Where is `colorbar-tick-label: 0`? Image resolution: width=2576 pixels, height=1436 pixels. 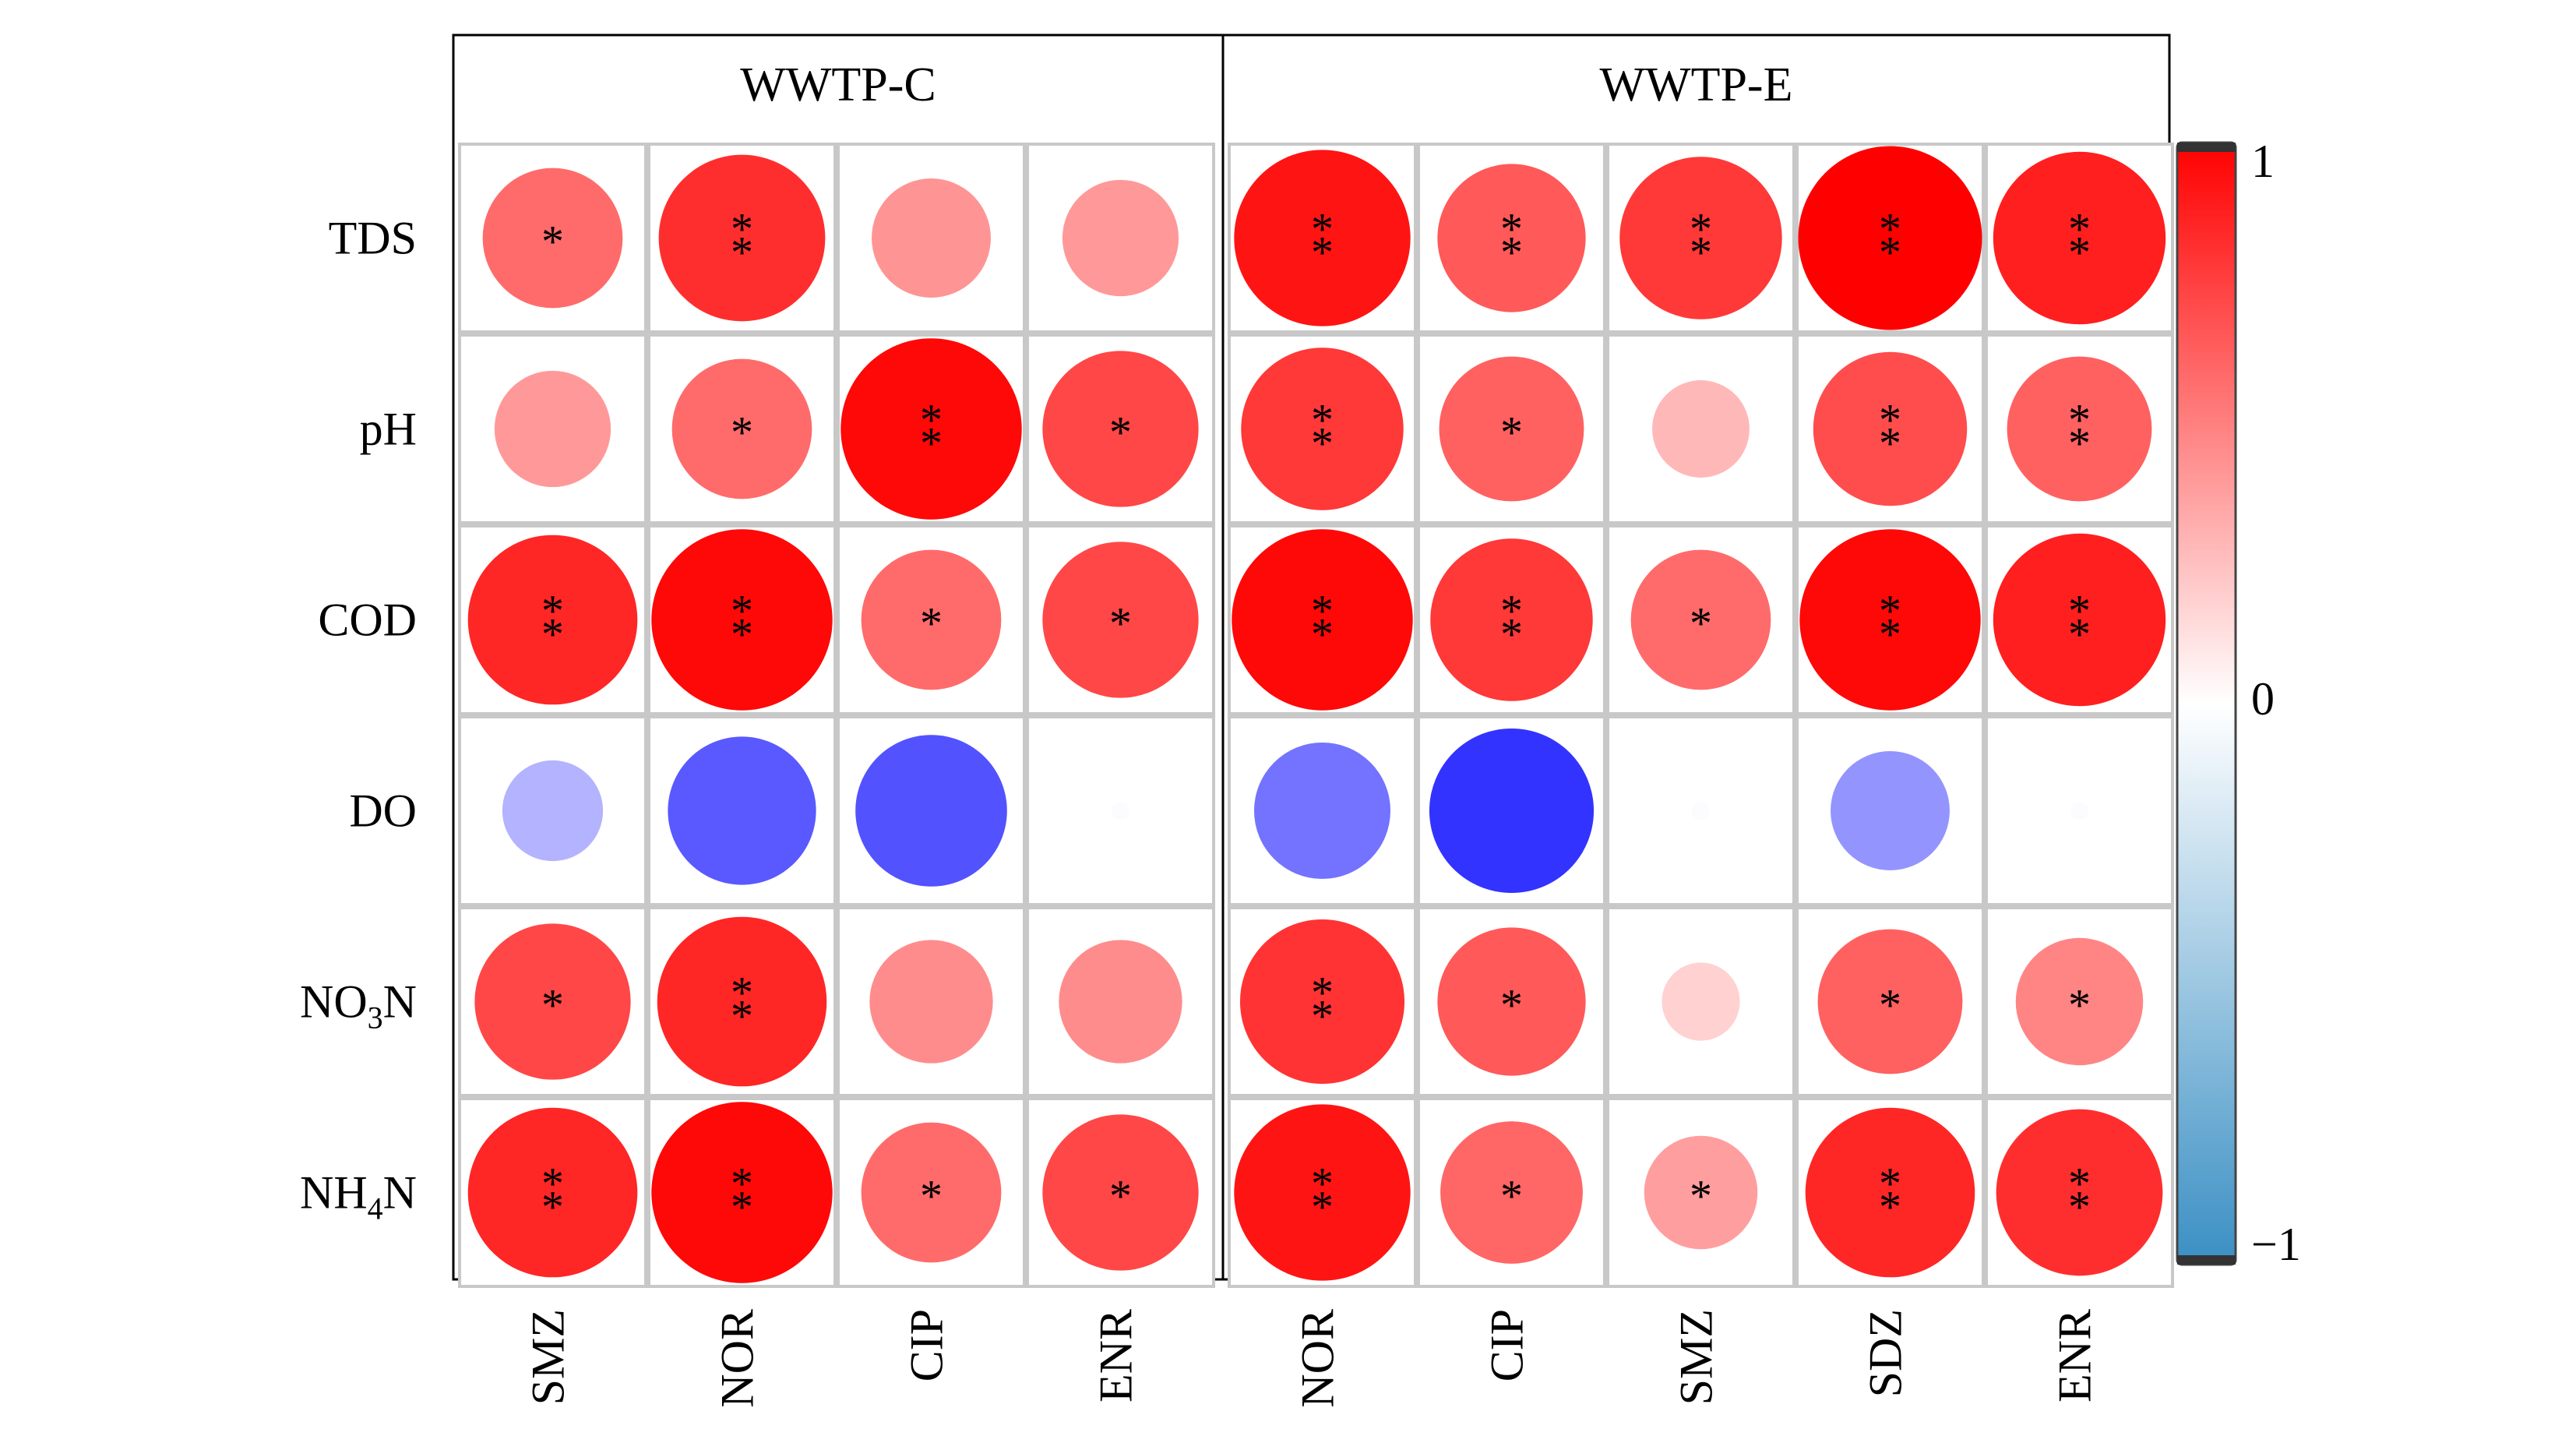
colorbar-tick-label: 0 is located at coordinates (2263, 699).